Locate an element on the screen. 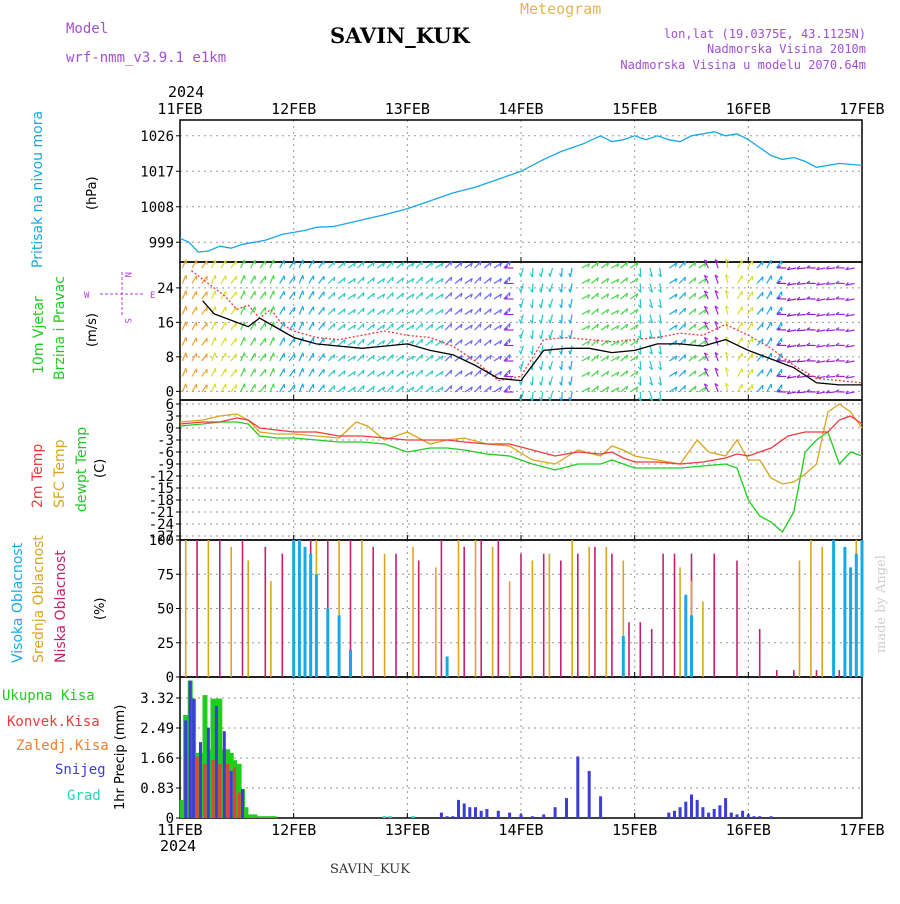 The width and height of the screenshot is (900, 904). x-tick-label-top: 12FEB is located at coordinates (293, 109).